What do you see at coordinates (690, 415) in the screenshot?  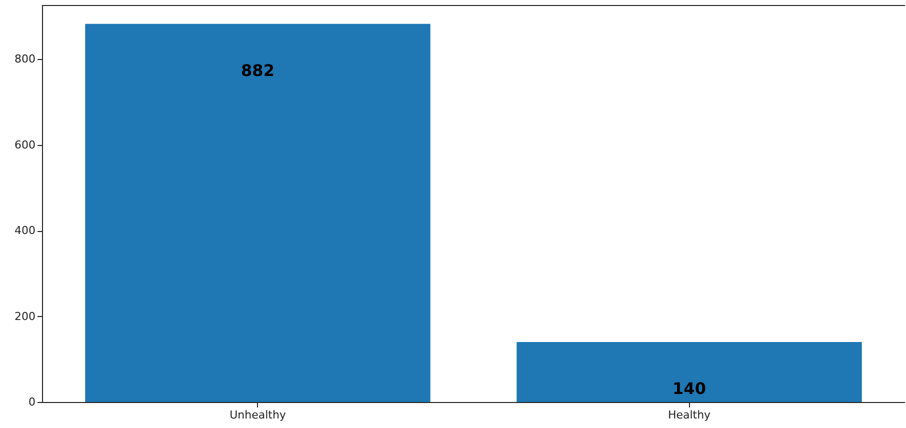 I see `x-tick-label: Healthy` at bounding box center [690, 415].